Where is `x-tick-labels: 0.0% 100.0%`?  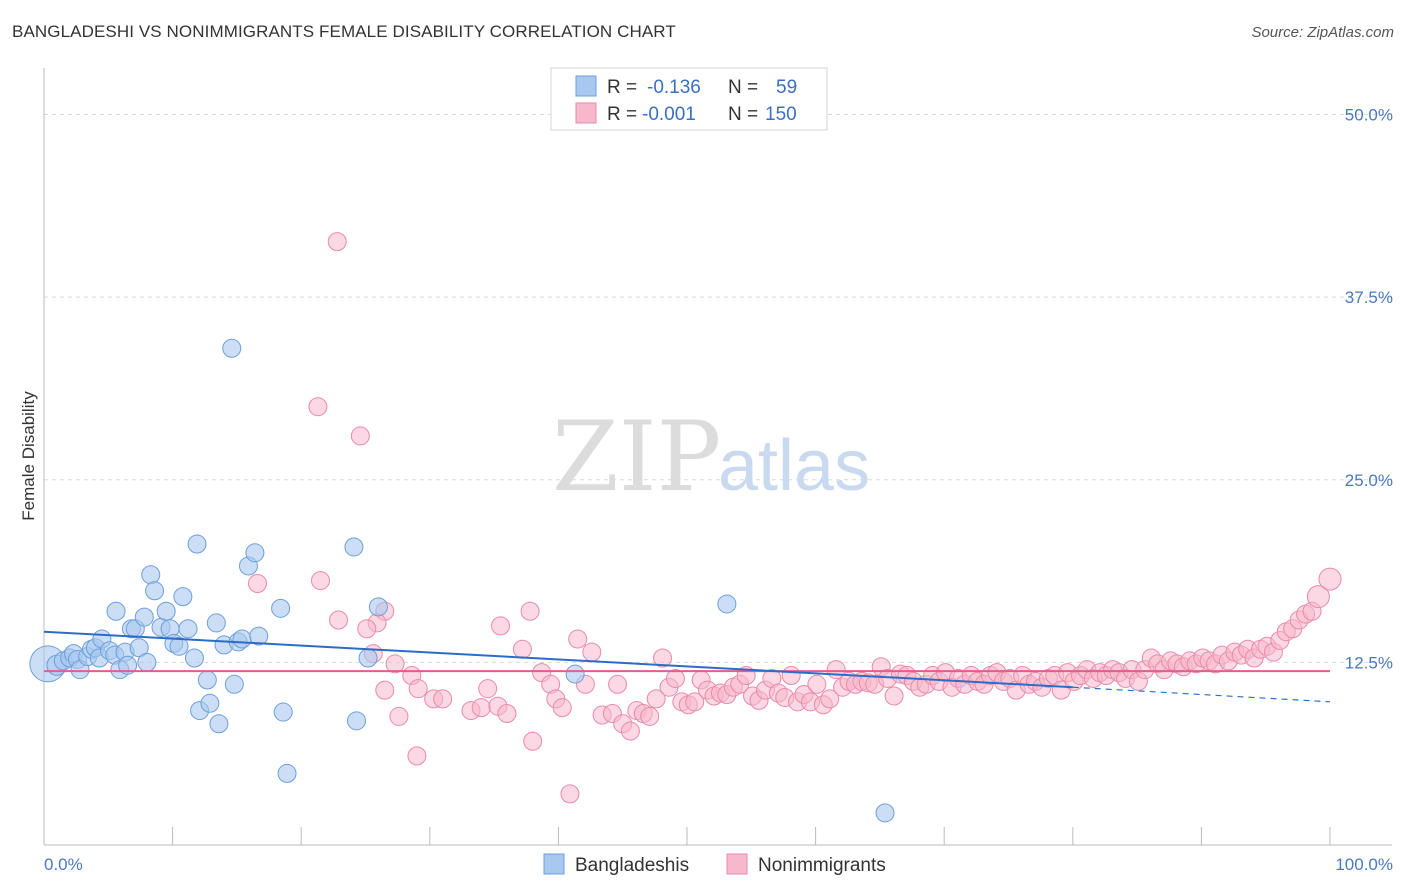
x-tick-labels: 0.0% 100.0% is located at coordinates (718, 864).